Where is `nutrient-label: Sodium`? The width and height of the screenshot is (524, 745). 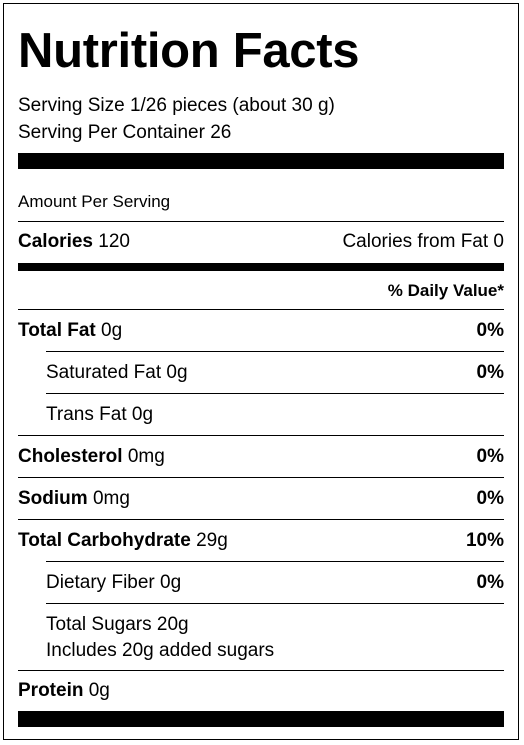 nutrient-label: Sodium is located at coordinates (53, 498).